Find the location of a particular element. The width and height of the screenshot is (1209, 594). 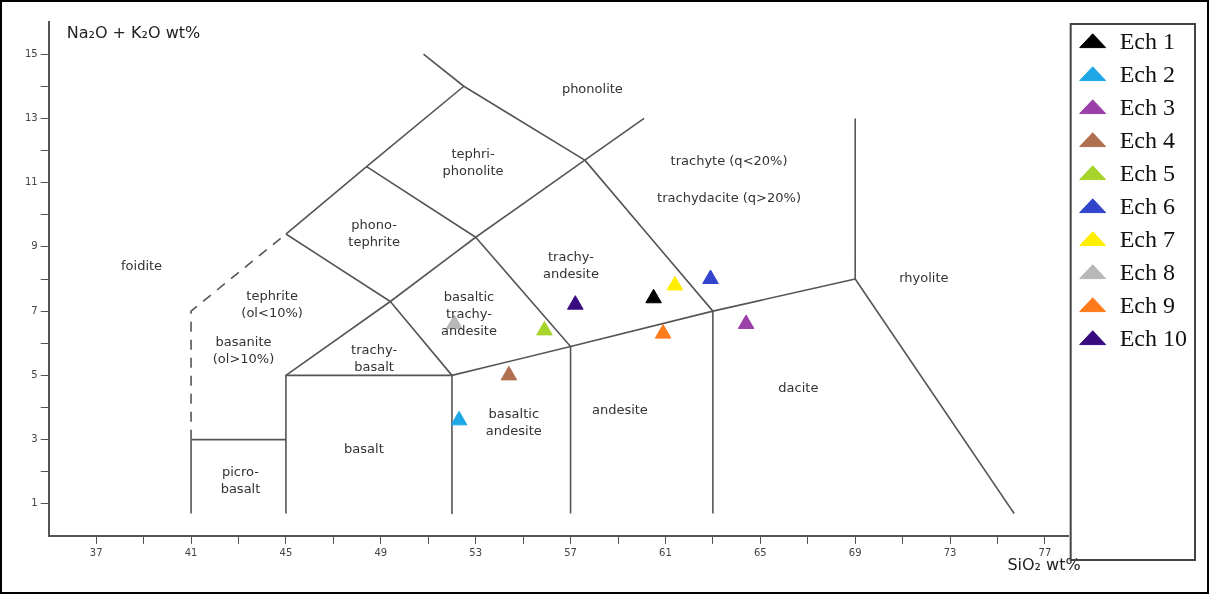

legend-label: Ech 6 is located at coordinates (1147, 206).